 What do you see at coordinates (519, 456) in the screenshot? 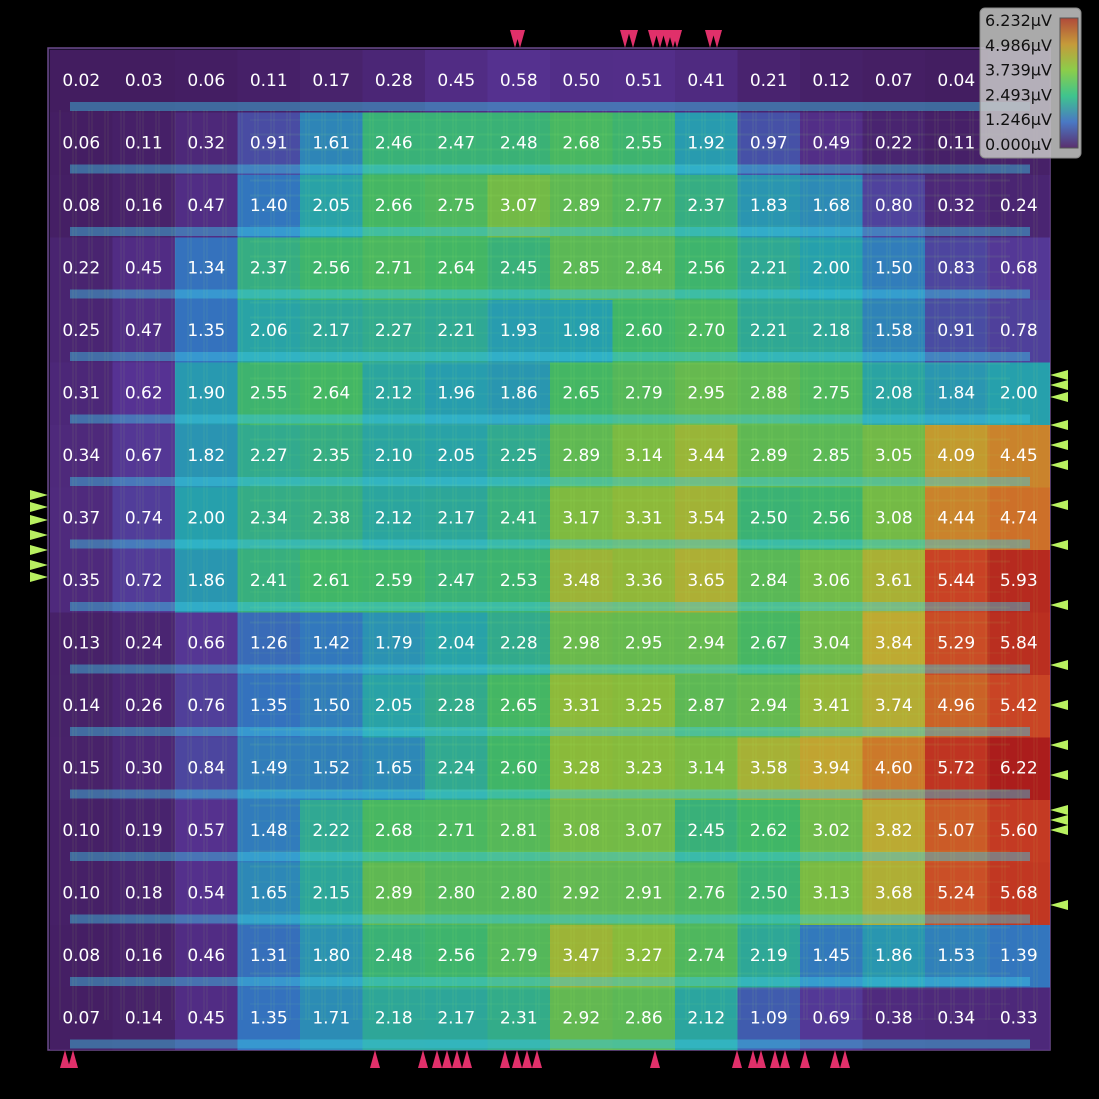
I see `cell-value-label: 2.25` at bounding box center [519, 456].